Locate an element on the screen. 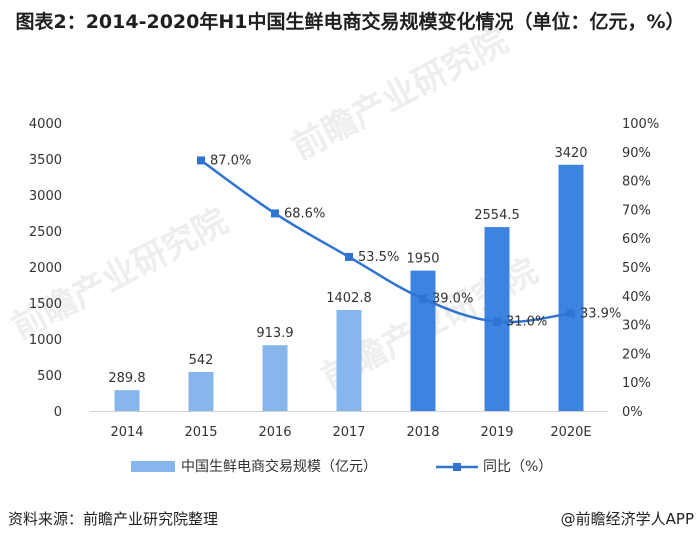  y-left-tick-label: 3500 is located at coordinates (45, 160).